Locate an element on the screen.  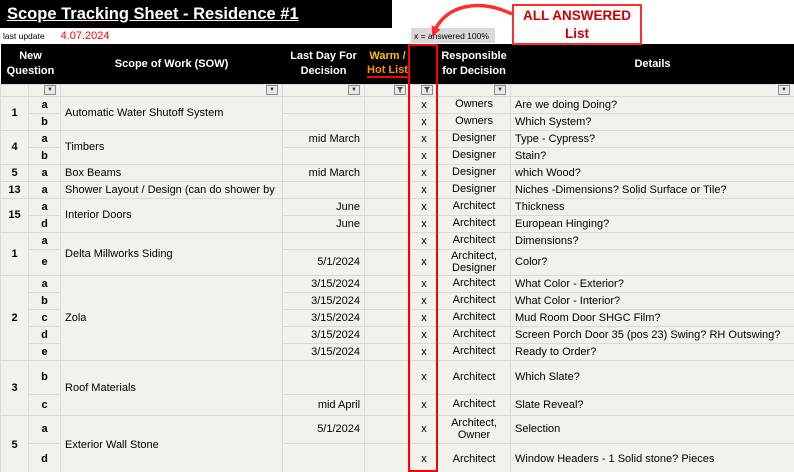
details-cell: Type - Cypress? is located at coordinates (652, 138).